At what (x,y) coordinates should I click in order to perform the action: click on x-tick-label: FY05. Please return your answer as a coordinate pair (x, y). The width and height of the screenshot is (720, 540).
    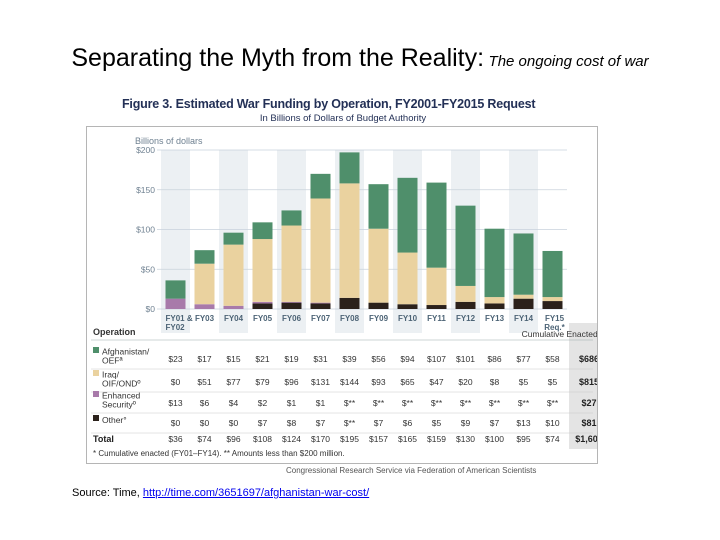
    Looking at the image, I should click on (263, 318).